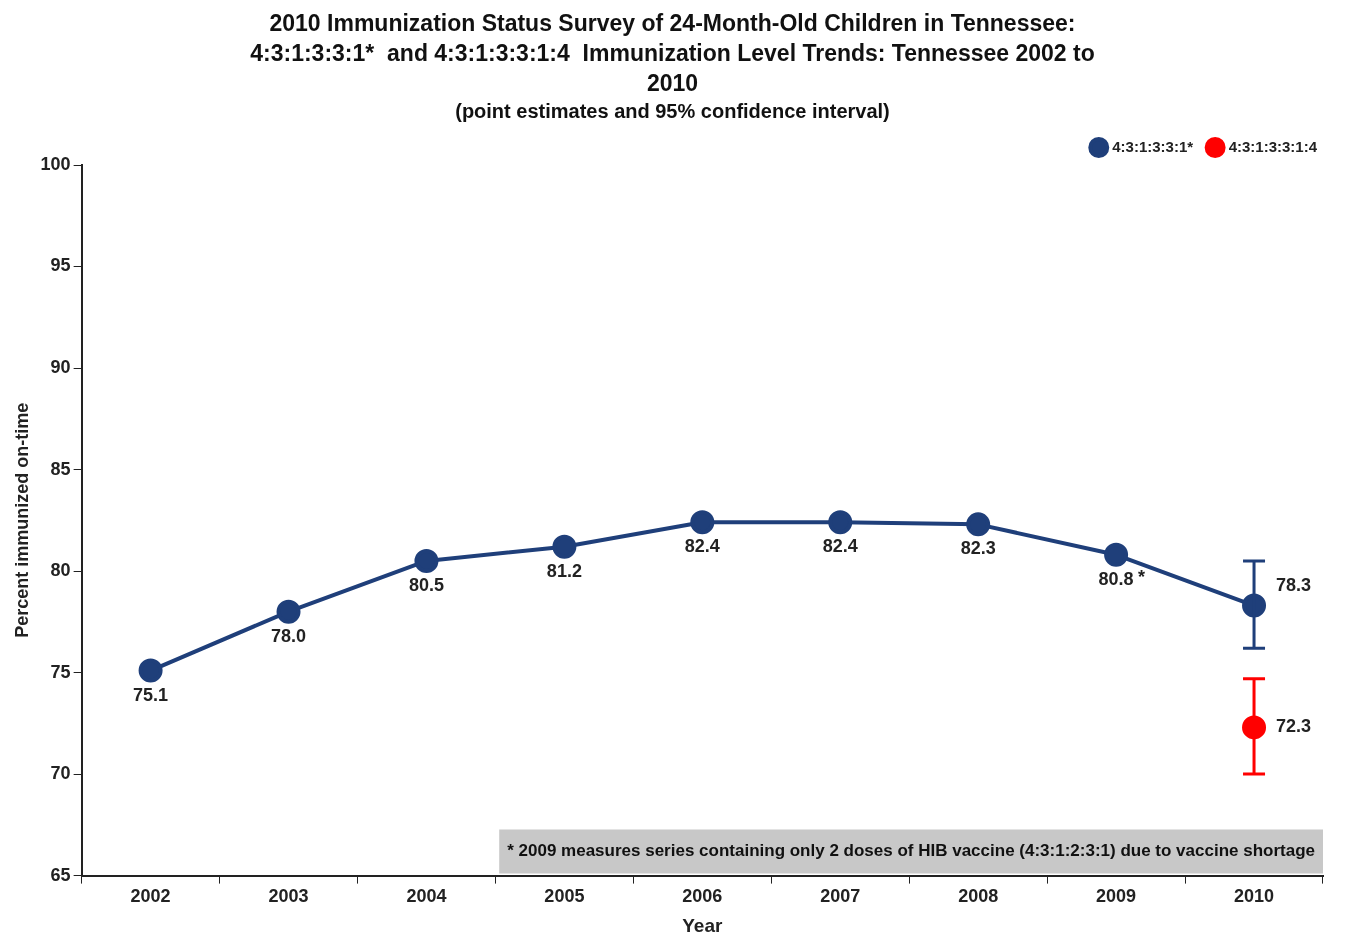 Image resolution: width=1345 pixels, height=936 pixels. Describe the element at coordinates (60, 468) in the screenshot. I see `y-tick-label: 85` at that location.